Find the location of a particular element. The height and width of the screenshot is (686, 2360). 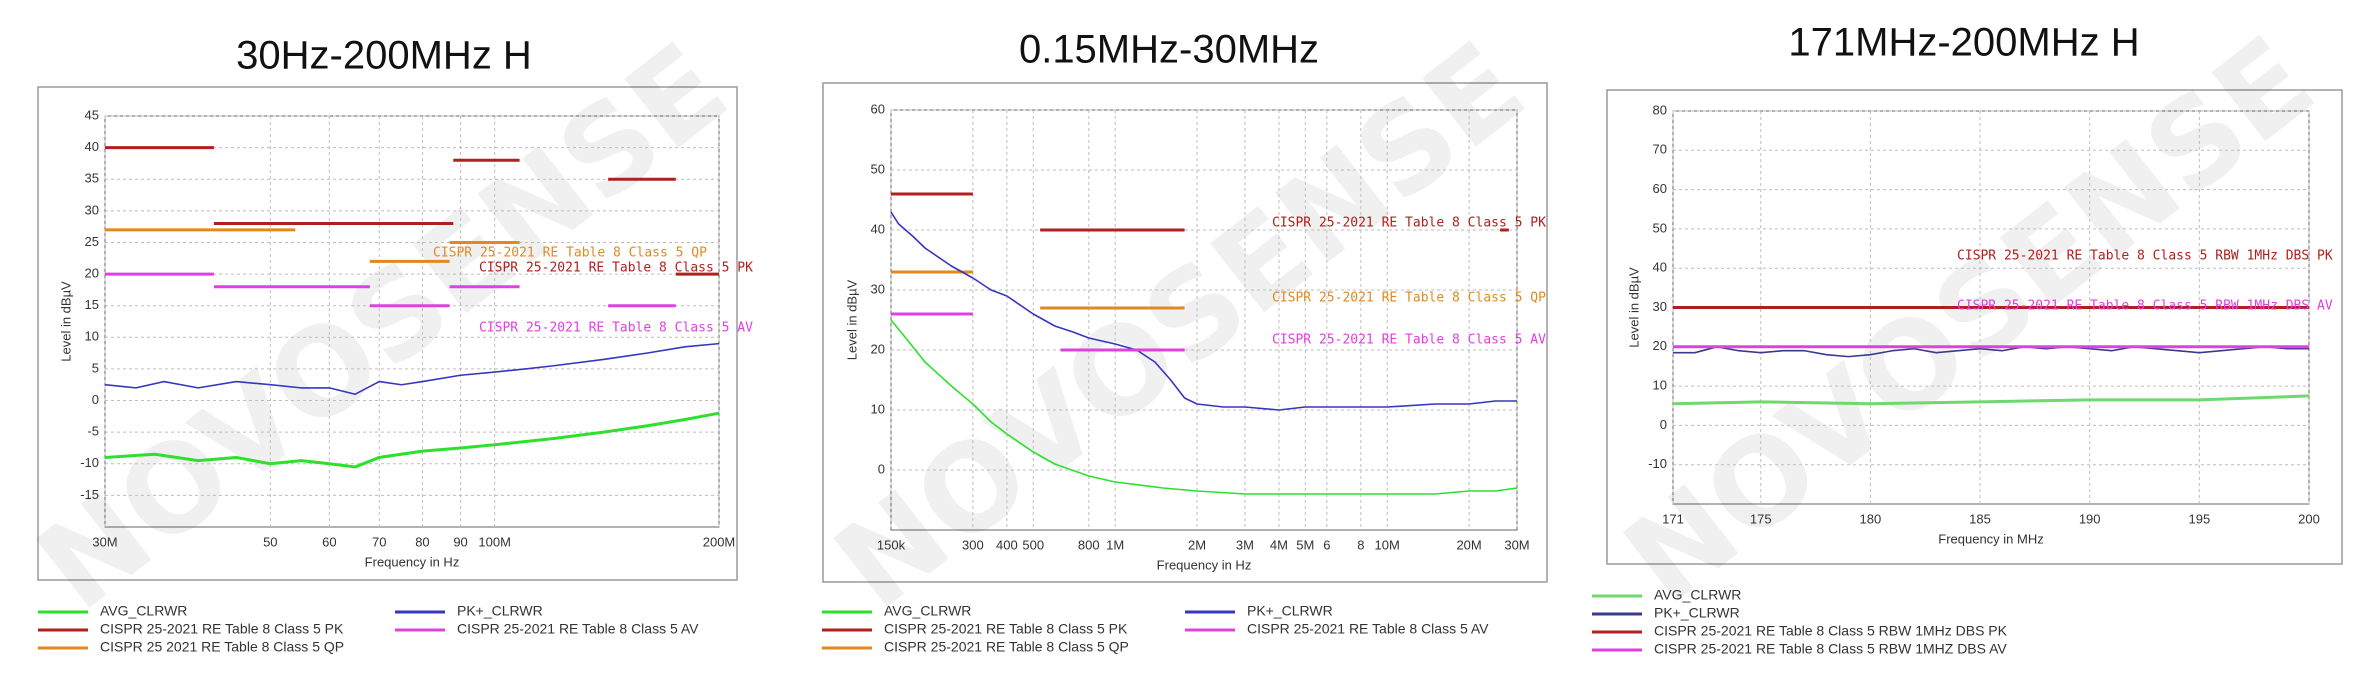

x-tick-label: 60 is located at coordinates (329, 541).